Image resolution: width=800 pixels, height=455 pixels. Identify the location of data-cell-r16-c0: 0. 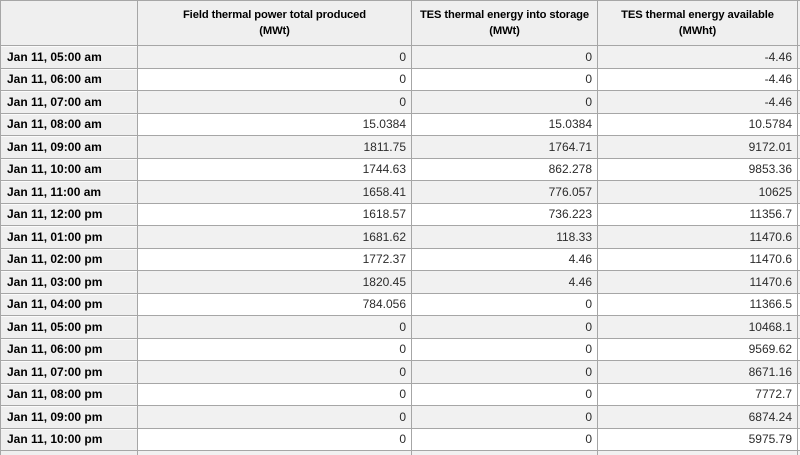
(274, 417).